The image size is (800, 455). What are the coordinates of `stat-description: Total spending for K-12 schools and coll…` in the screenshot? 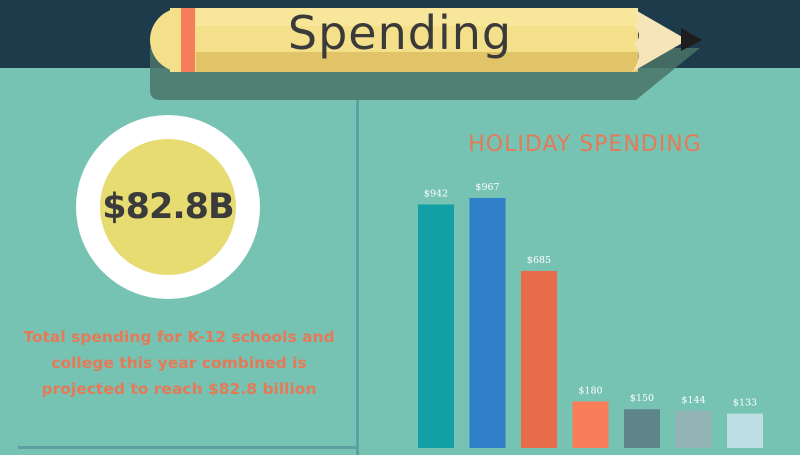 It's located at (179, 363).